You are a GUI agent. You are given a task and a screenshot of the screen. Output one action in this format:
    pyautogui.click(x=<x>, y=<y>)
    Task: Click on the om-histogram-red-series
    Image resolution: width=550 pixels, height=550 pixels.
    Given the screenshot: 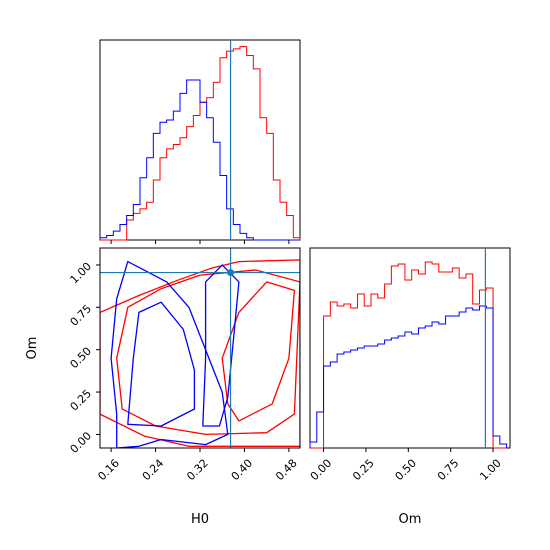 What is the action you would take?
    pyautogui.click(x=408, y=355)
    